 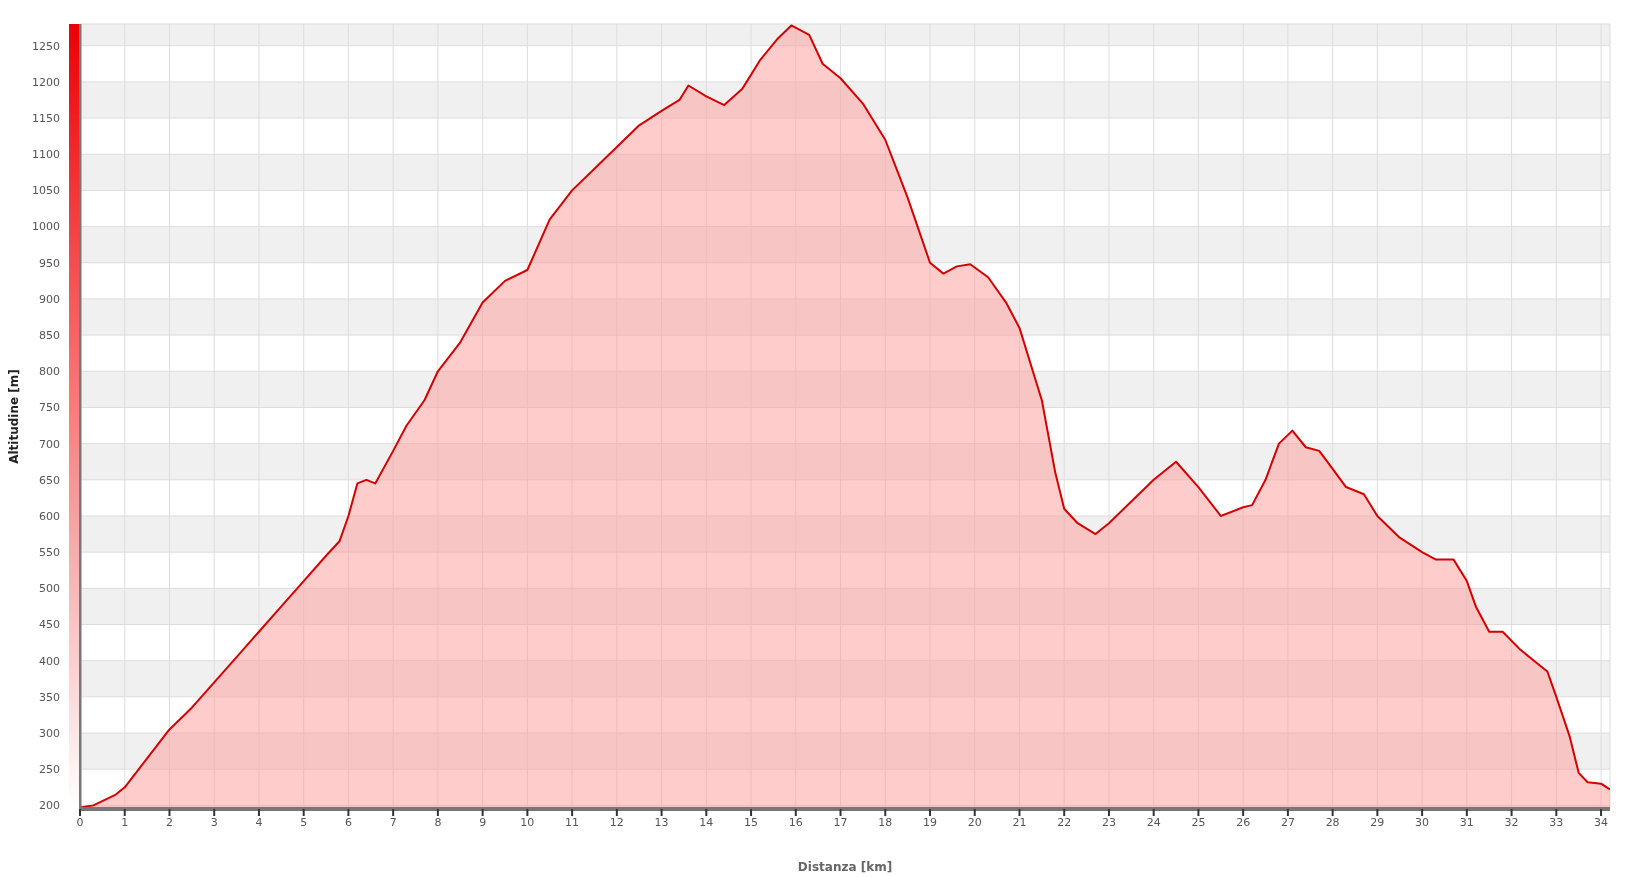 What do you see at coordinates (1287, 822) in the screenshot?
I see `x-tick-label: 27` at bounding box center [1287, 822].